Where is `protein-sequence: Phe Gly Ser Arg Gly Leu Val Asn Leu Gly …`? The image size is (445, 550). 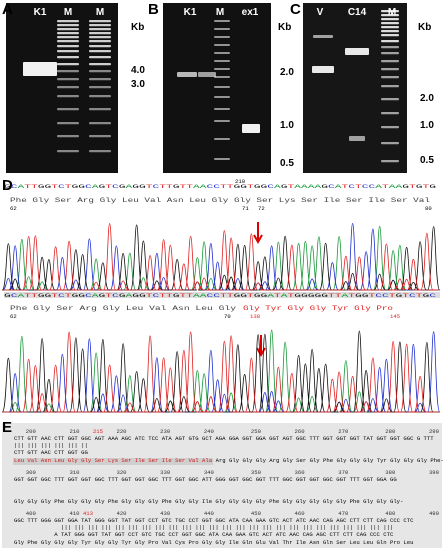
protein-sequence: Phe Gly Ser Arg Gly Leu Val Asn Leu Gly … is located at coordinates (220, 200).